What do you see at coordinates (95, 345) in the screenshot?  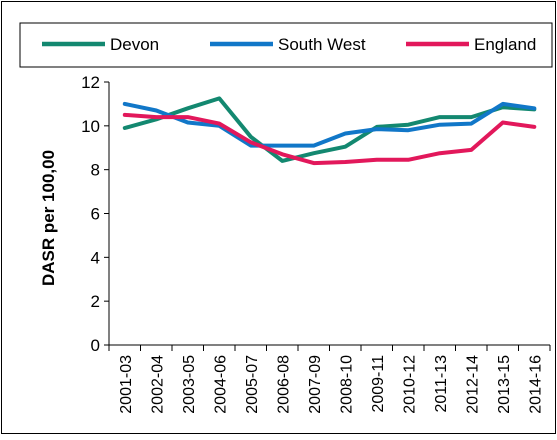 I see `y-tick-label: 0` at bounding box center [95, 345].